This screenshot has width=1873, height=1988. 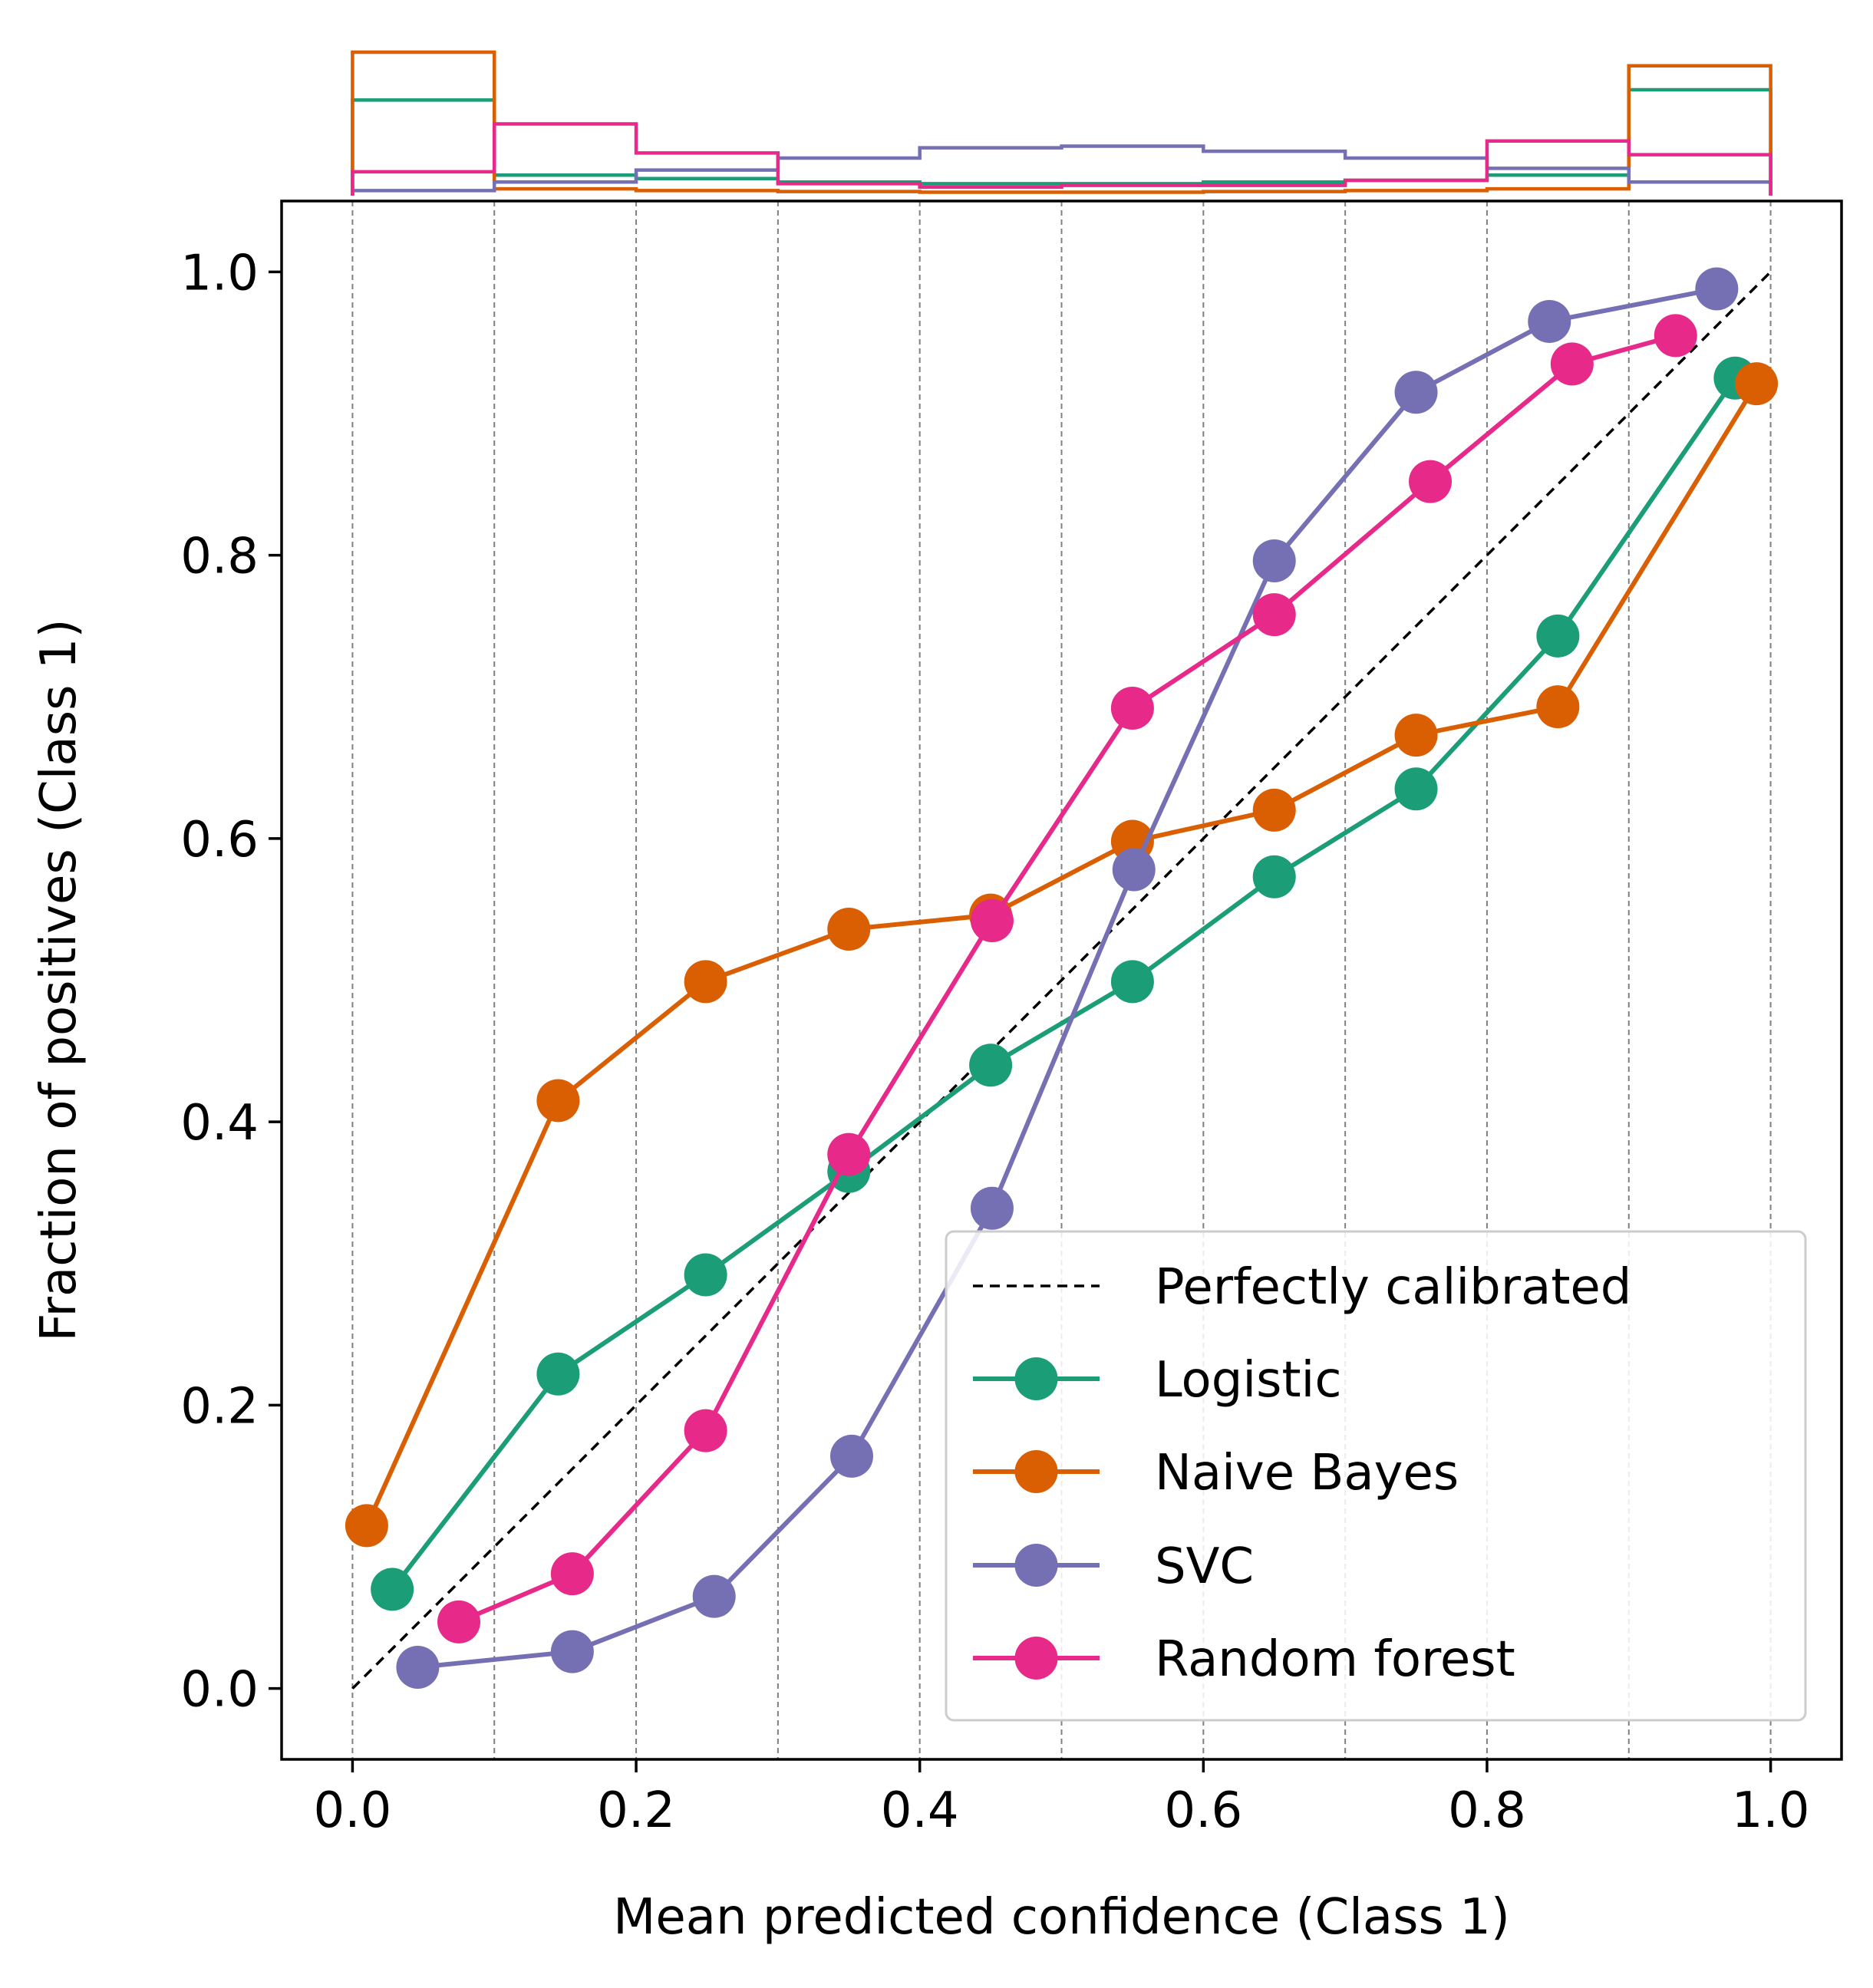 I want to click on histogram-panel, so click(x=1061, y=123).